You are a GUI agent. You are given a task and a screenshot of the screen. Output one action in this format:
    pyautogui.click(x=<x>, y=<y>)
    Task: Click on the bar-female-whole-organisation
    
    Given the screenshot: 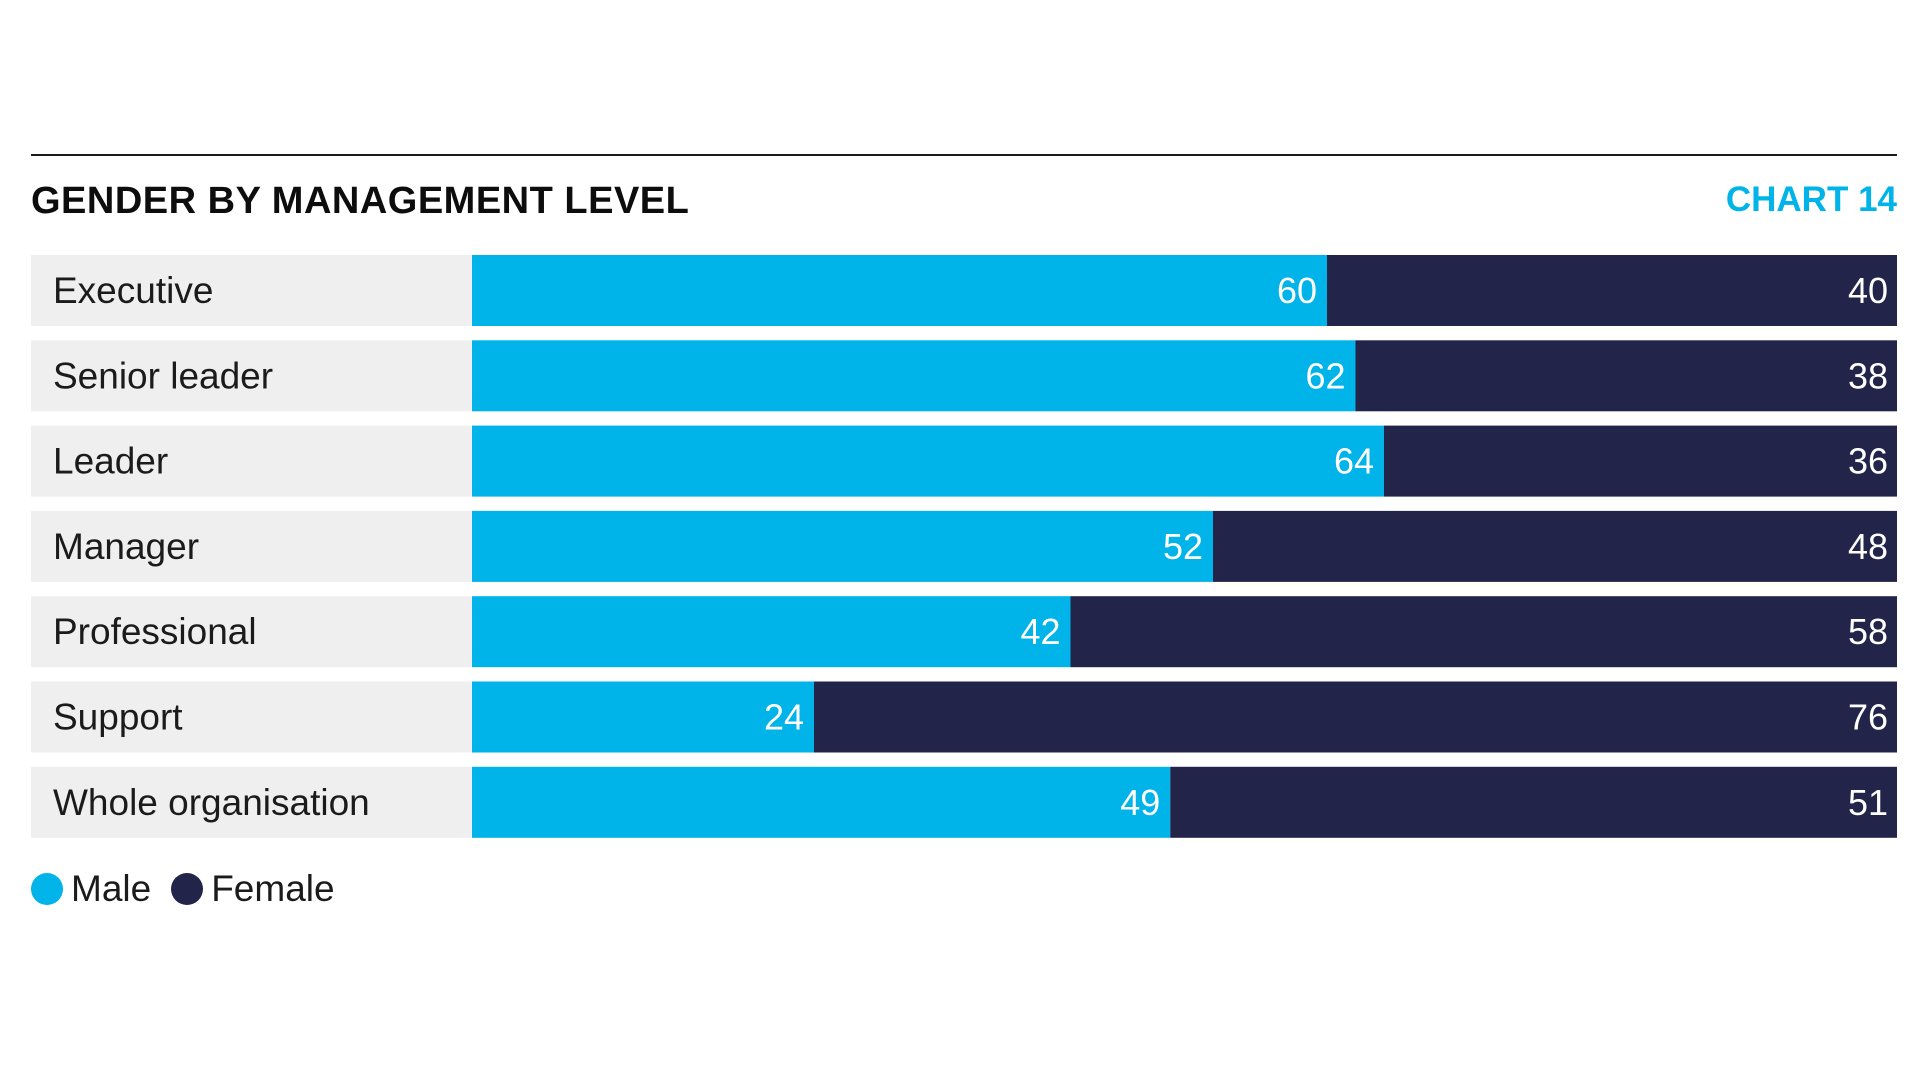 What is the action you would take?
    pyautogui.click(x=1533, y=802)
    